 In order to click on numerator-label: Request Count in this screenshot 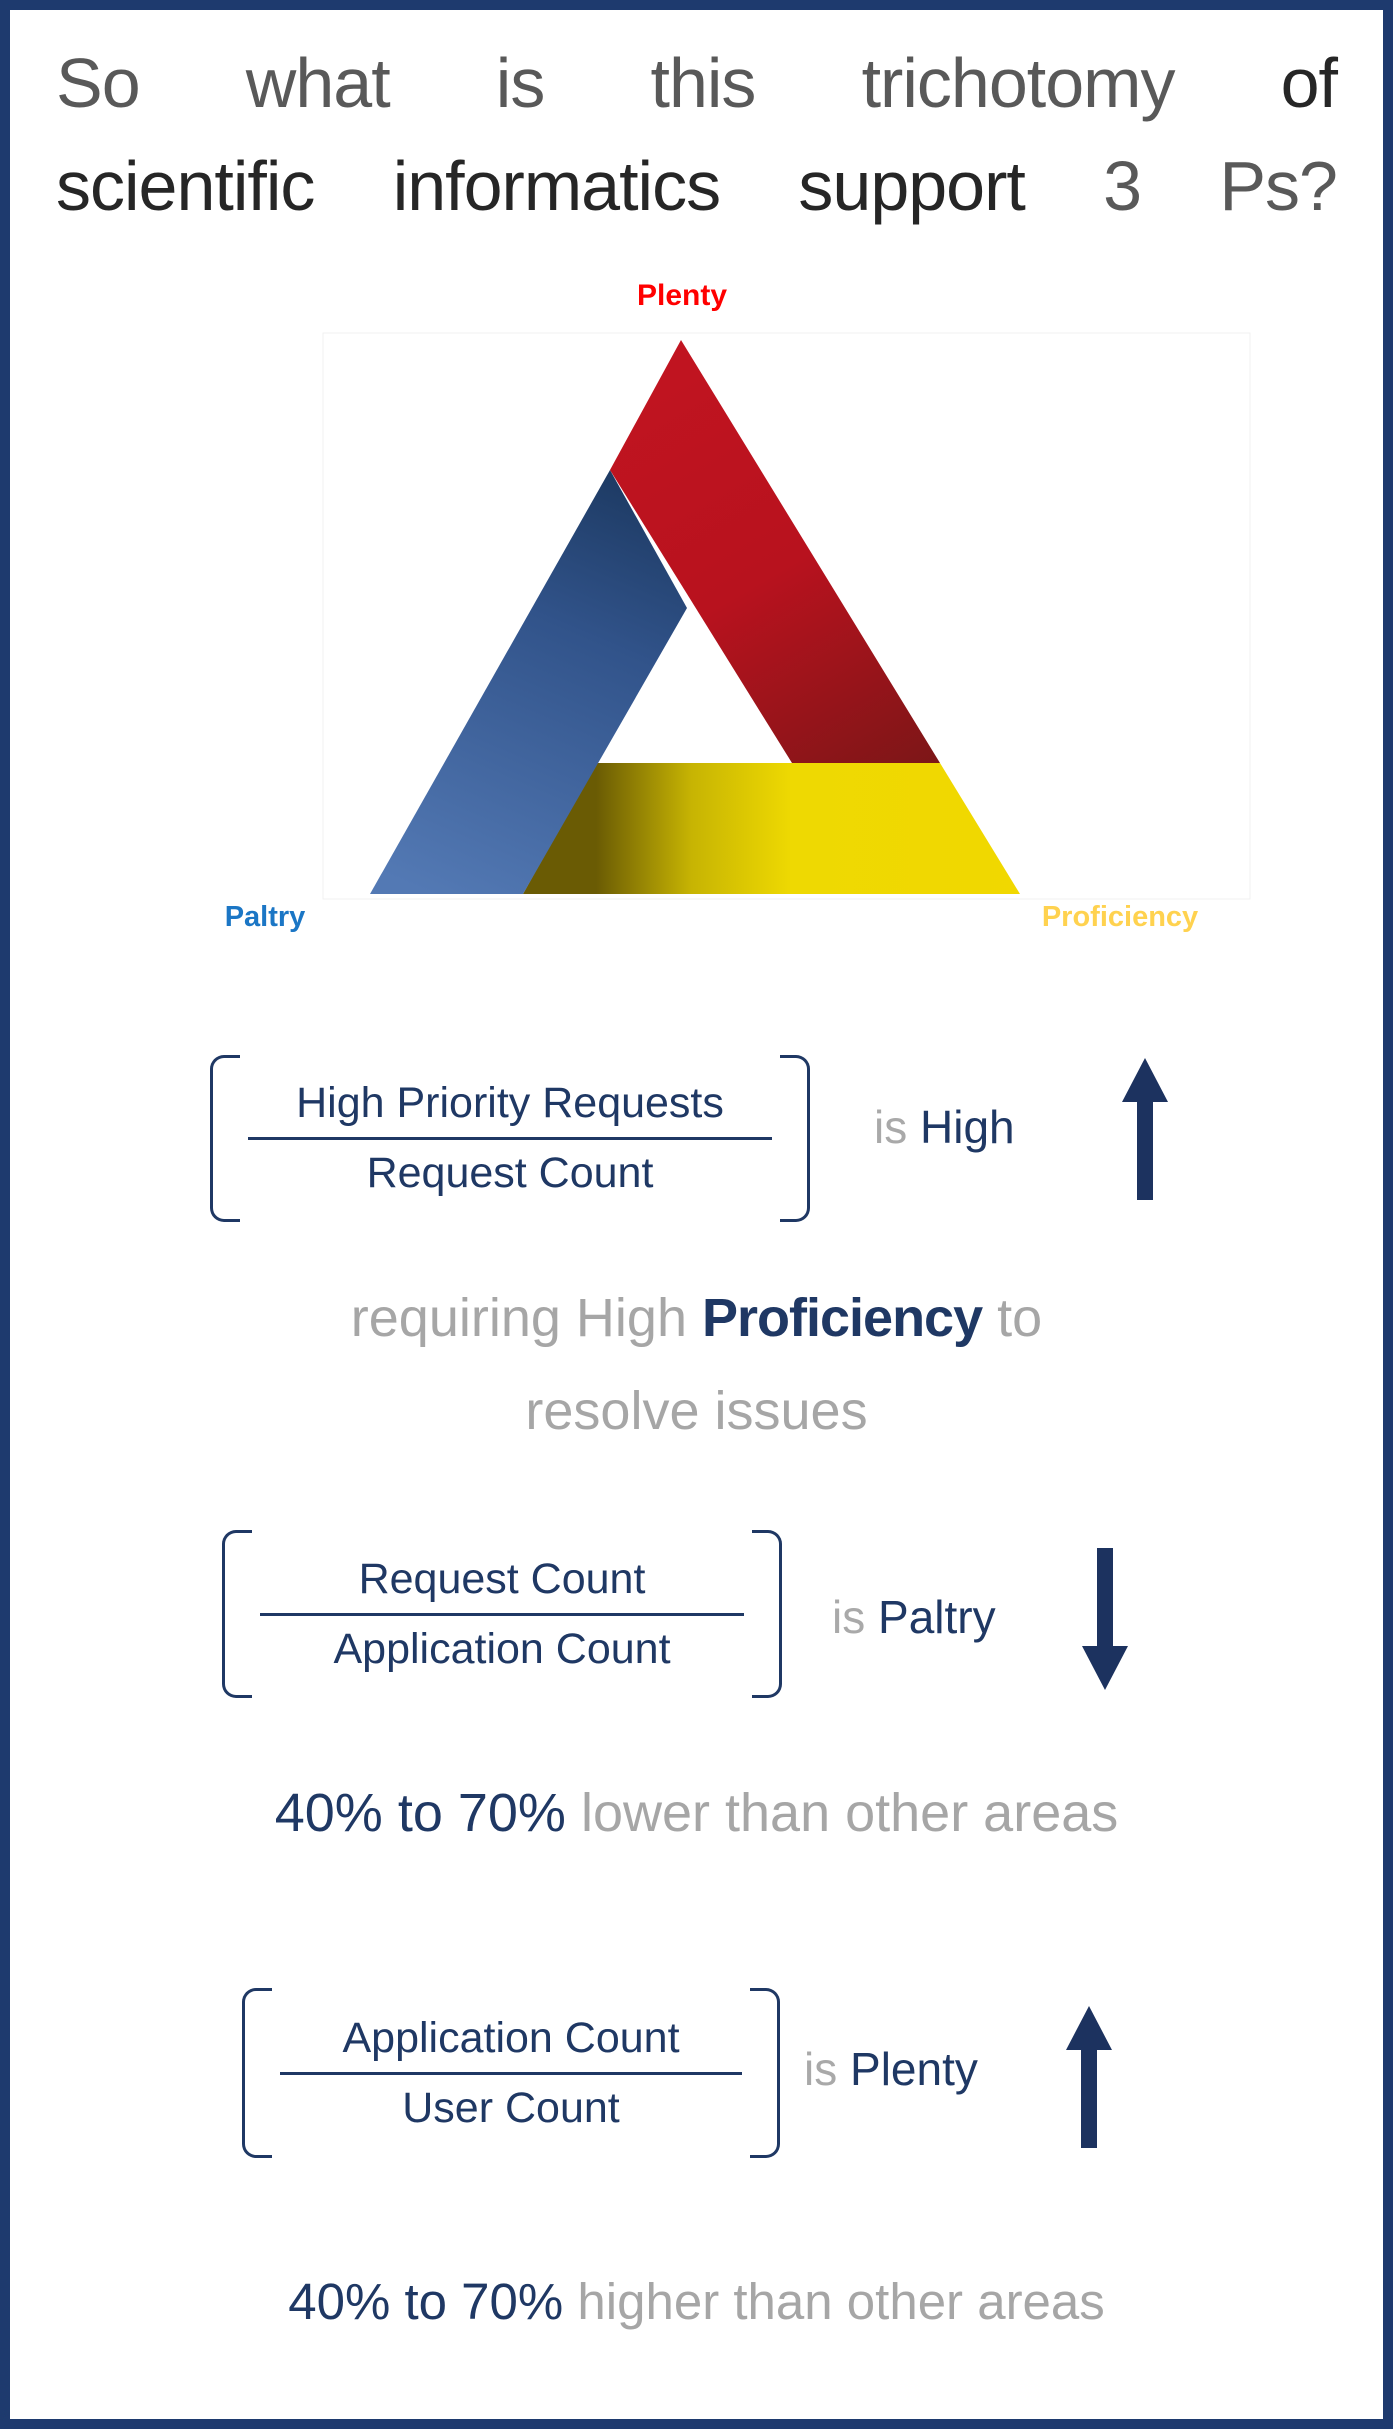, I will do `click(502, 1578)`.